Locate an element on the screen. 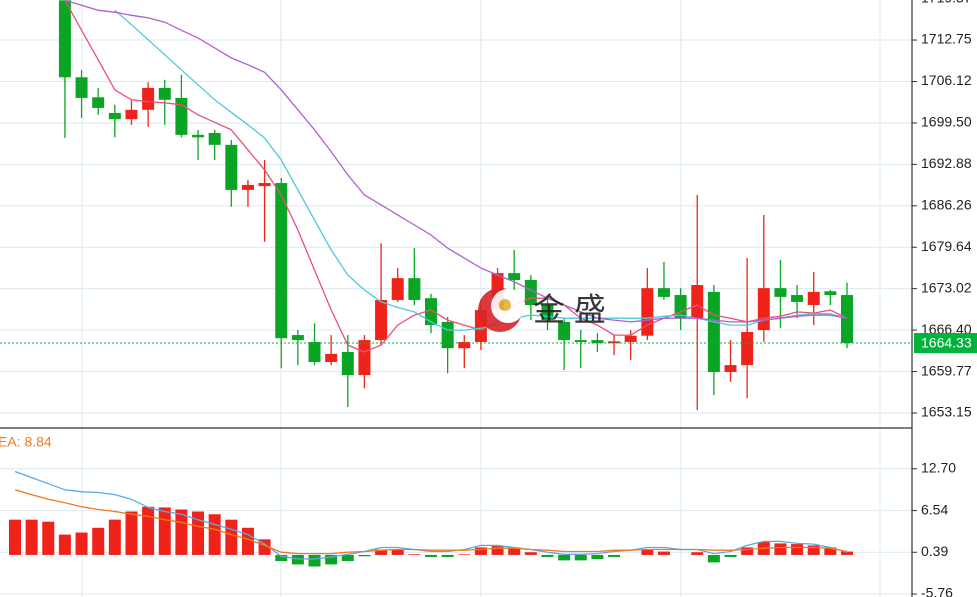  y-tick-label: 12.70 is located at coordinates (938, 467).